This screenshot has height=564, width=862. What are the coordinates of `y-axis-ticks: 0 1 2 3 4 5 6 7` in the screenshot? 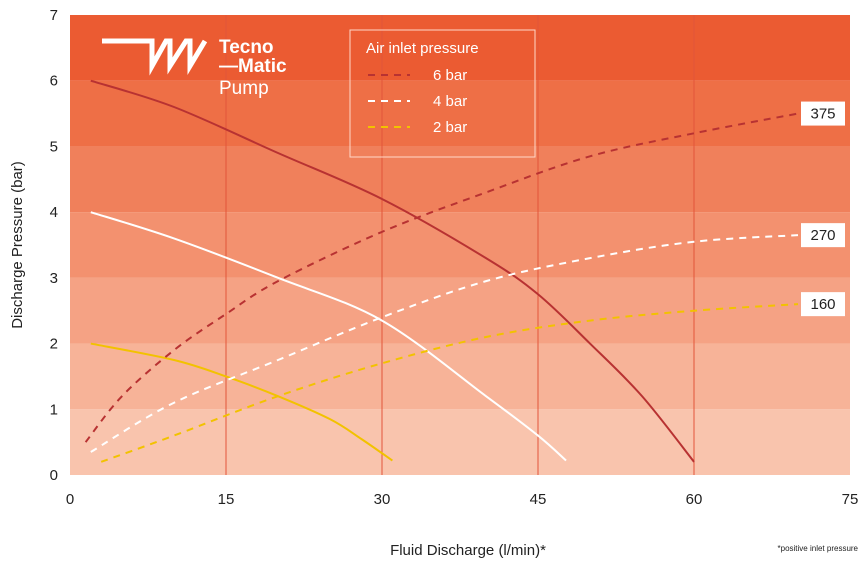 It's located at (54, 245).